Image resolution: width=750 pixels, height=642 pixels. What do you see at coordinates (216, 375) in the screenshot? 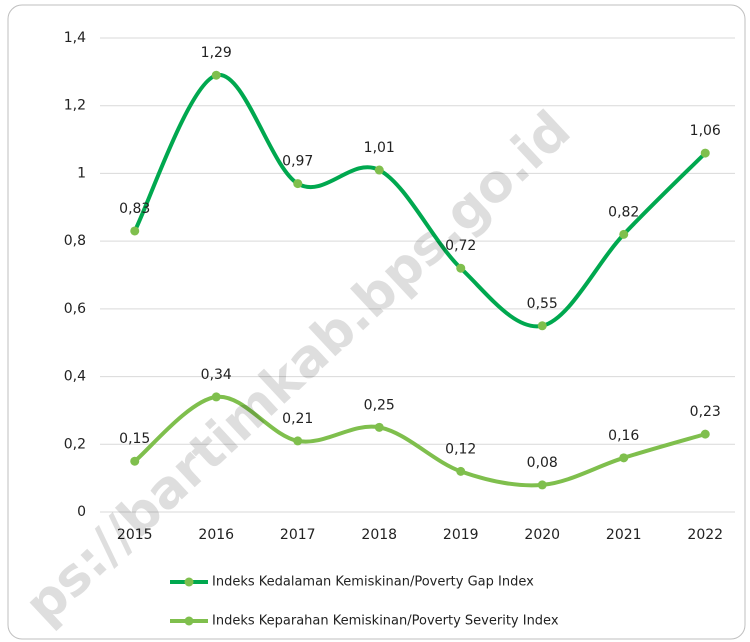
I see `data-label: 0,34` at bounding box center [216, 375].